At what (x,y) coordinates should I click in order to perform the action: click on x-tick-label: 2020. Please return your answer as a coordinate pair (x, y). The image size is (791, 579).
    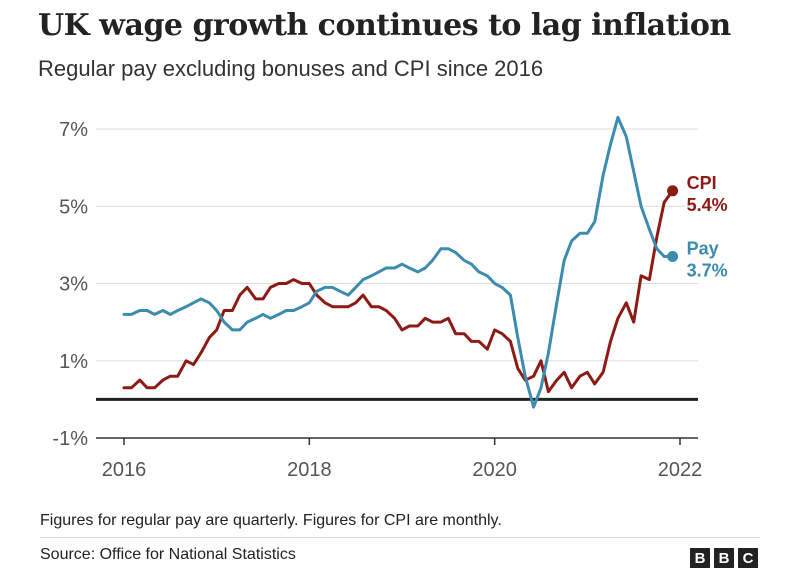
    Looking at the image, I should click on (494, 470).